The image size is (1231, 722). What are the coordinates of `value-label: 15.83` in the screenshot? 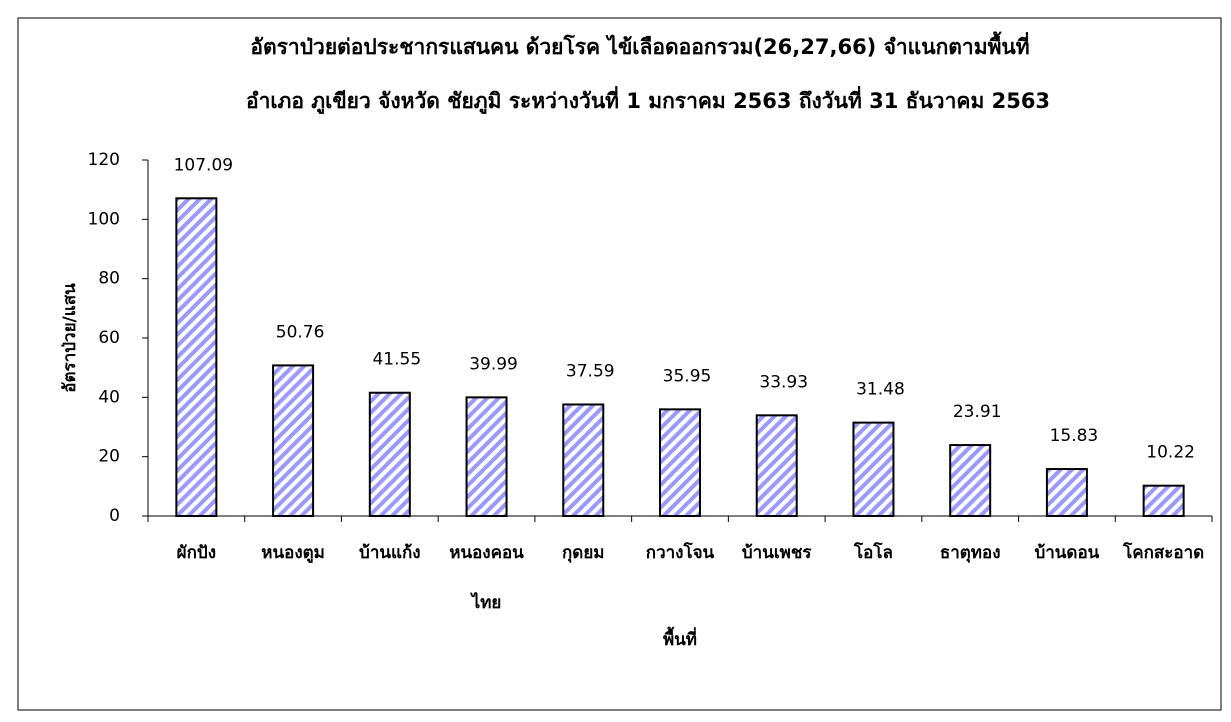 It's located at (1074, 436).